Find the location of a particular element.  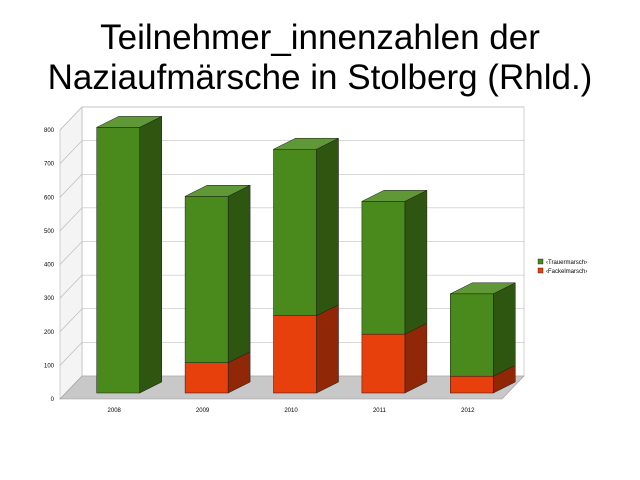

y-tick-label: 600 is located at coordinates (49, 198).